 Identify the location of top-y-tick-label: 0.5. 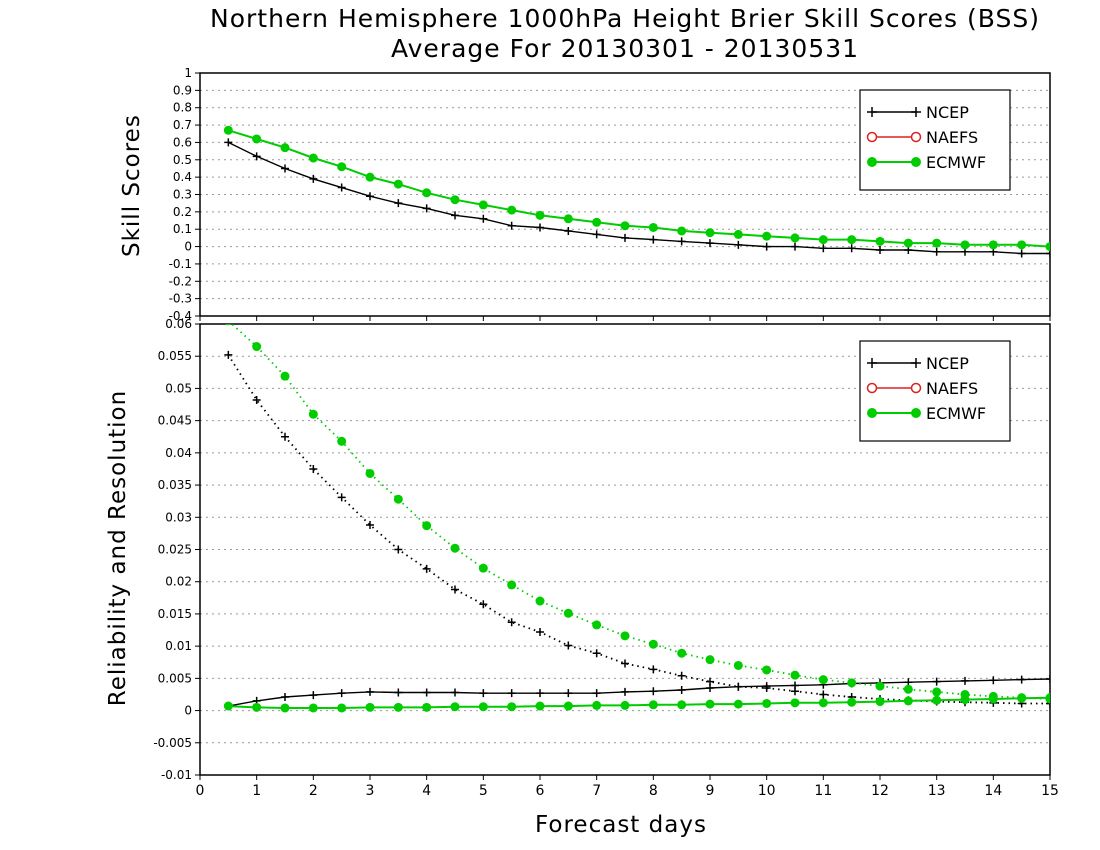
(182, 160).